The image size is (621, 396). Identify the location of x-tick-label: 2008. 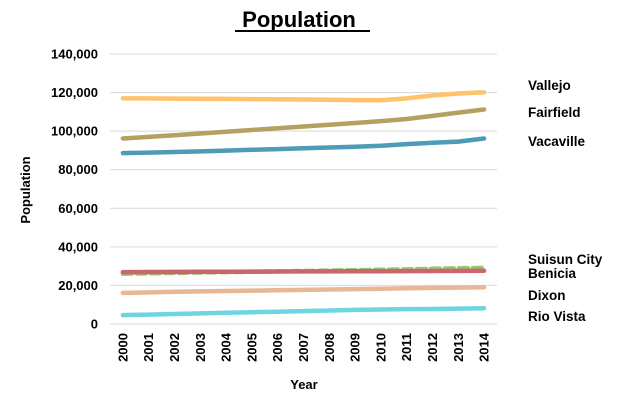
(329, 347).